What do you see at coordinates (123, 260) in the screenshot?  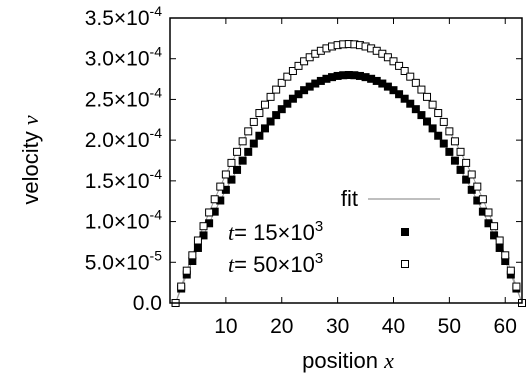 I see `y-tick-label: 5.0×10⁻⁵` at bounding box center [123, 260].